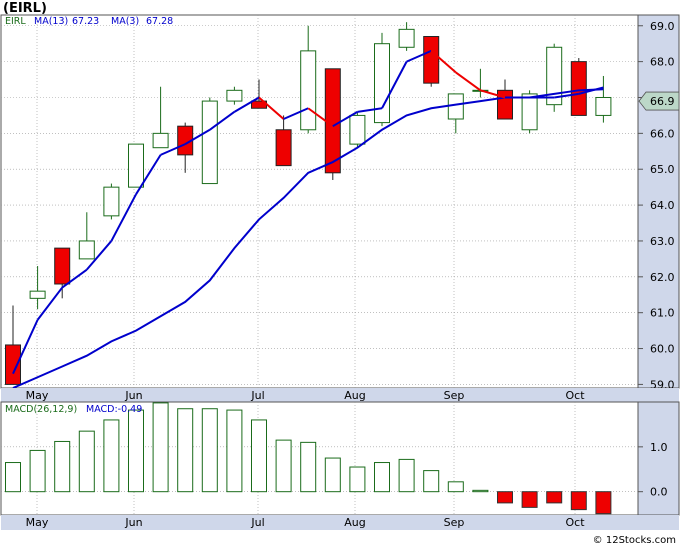 The width and height of the screenshot is (680, 546). Describe the element at coordinates (133, 522) in the screenshot. I see `x-axis-label-bottom: Jun` at that location.